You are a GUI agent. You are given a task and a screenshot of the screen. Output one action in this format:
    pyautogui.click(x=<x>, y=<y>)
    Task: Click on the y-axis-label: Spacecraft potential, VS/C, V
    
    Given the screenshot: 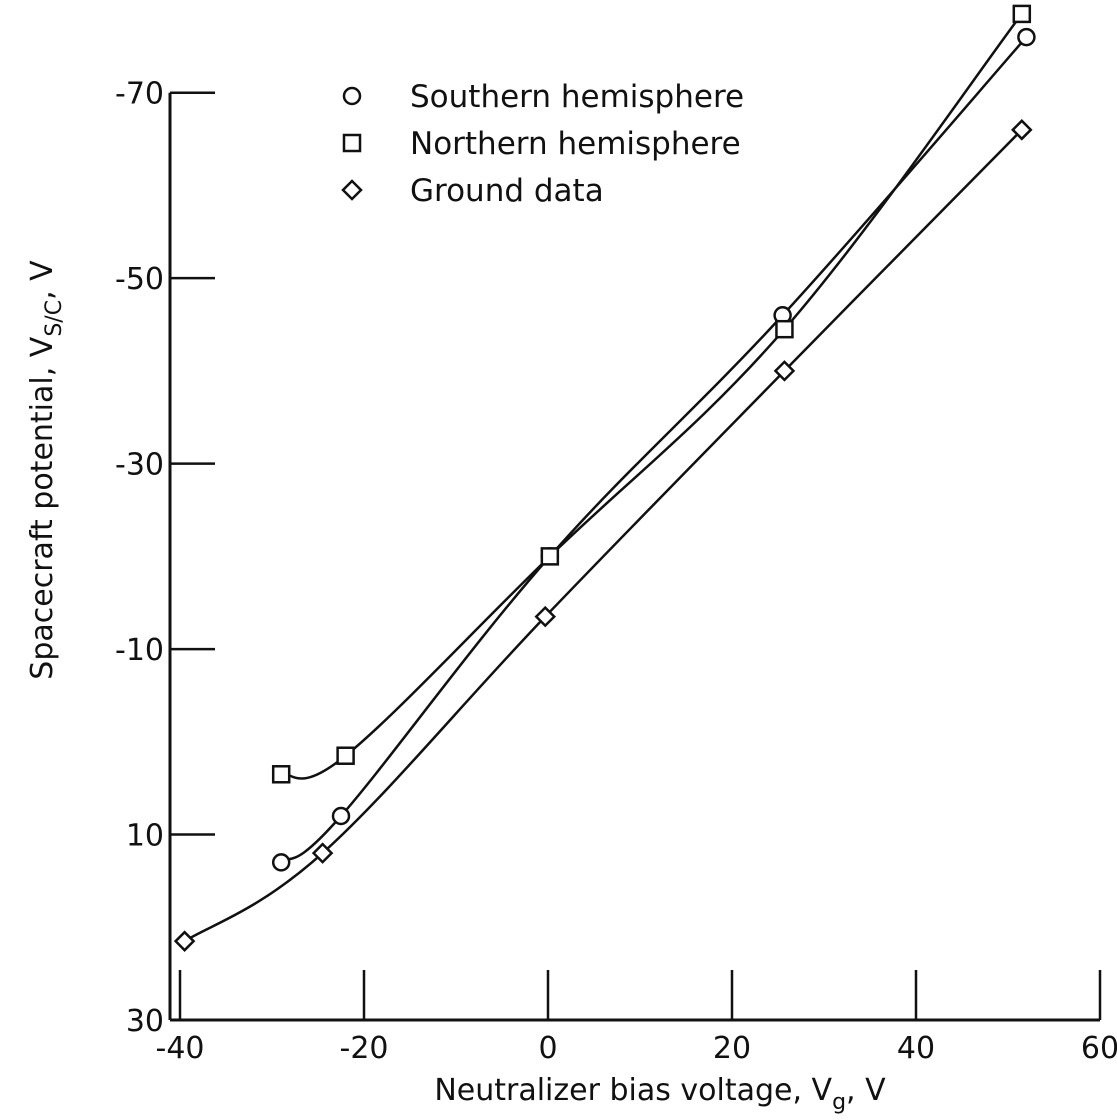 What is the action you would take?
    pyautogui.click(x=46, y=470)
    